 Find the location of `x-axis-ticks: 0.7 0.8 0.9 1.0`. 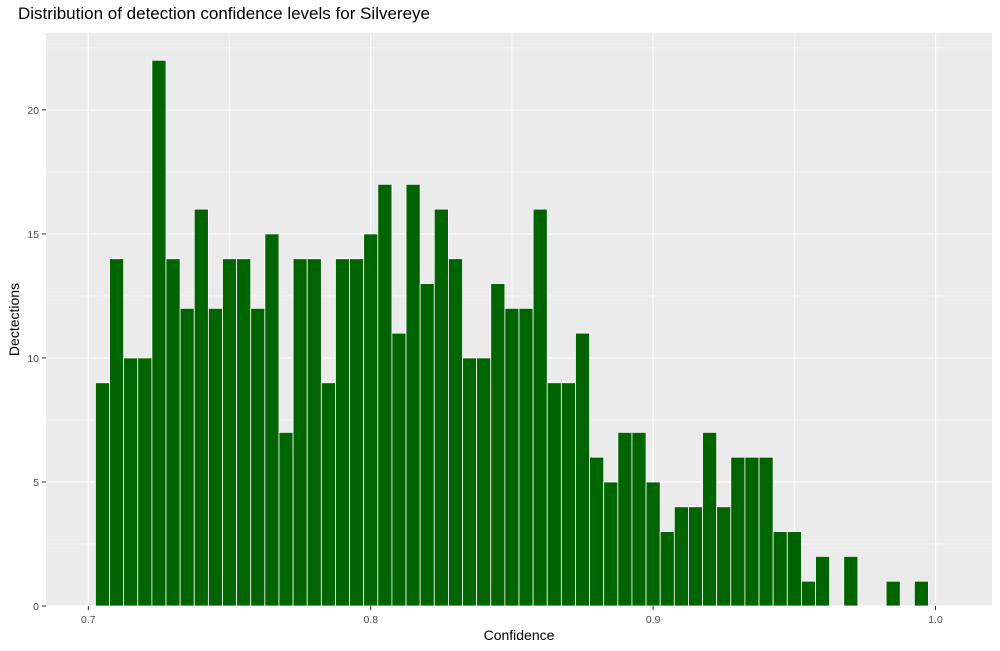

x-axis-ticks: 0.7 0.8 0.9 1.0 is located at coordinates (512, 616).